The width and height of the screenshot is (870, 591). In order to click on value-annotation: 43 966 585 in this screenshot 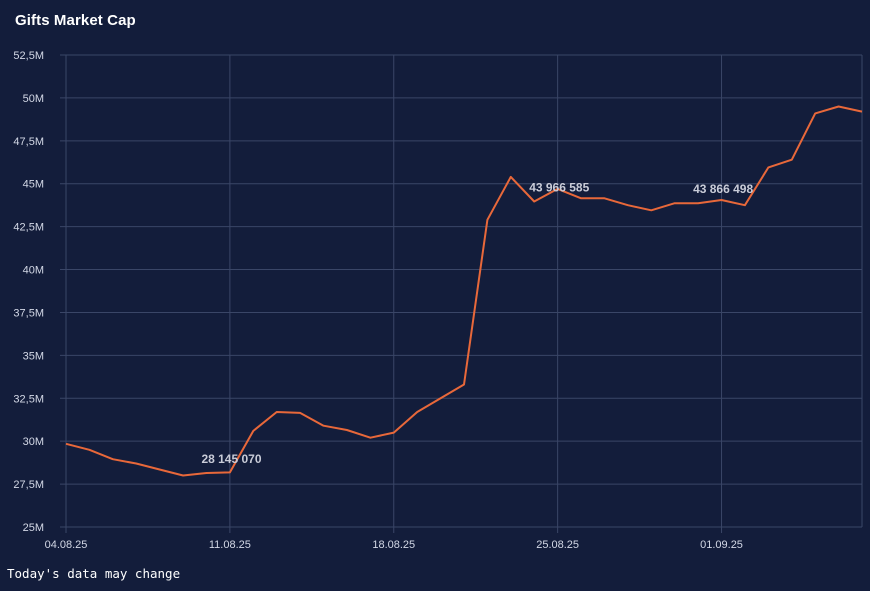, I will do `click(559, 187)`.